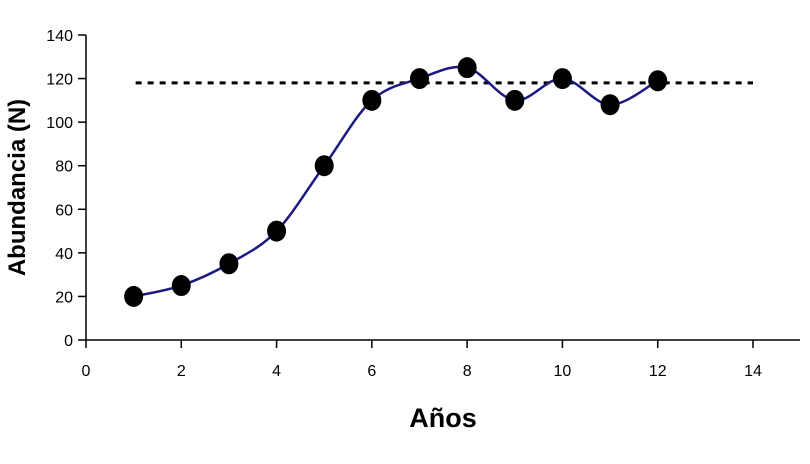 Image resolution: width=810 pixels, height=464 pixels. Describe the element at coordinates (181, 371) in the screenshot. I see `x-tick-label: 2` at that location.